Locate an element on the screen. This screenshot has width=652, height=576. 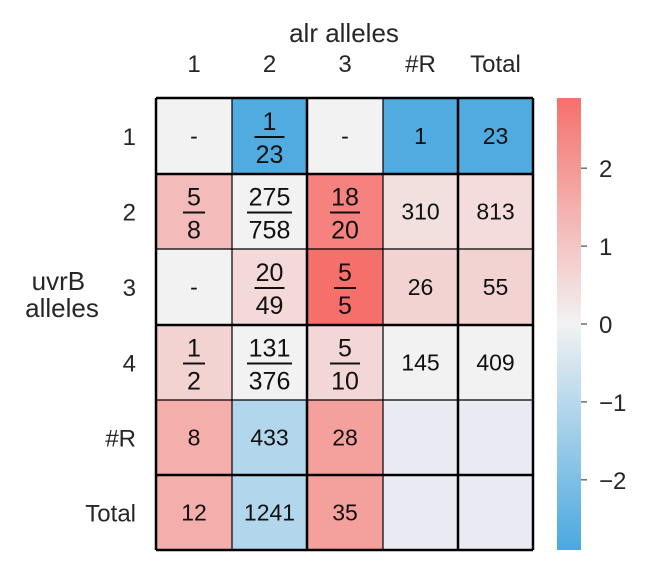
cell-value: 409 is located at coordinates (495, 363).